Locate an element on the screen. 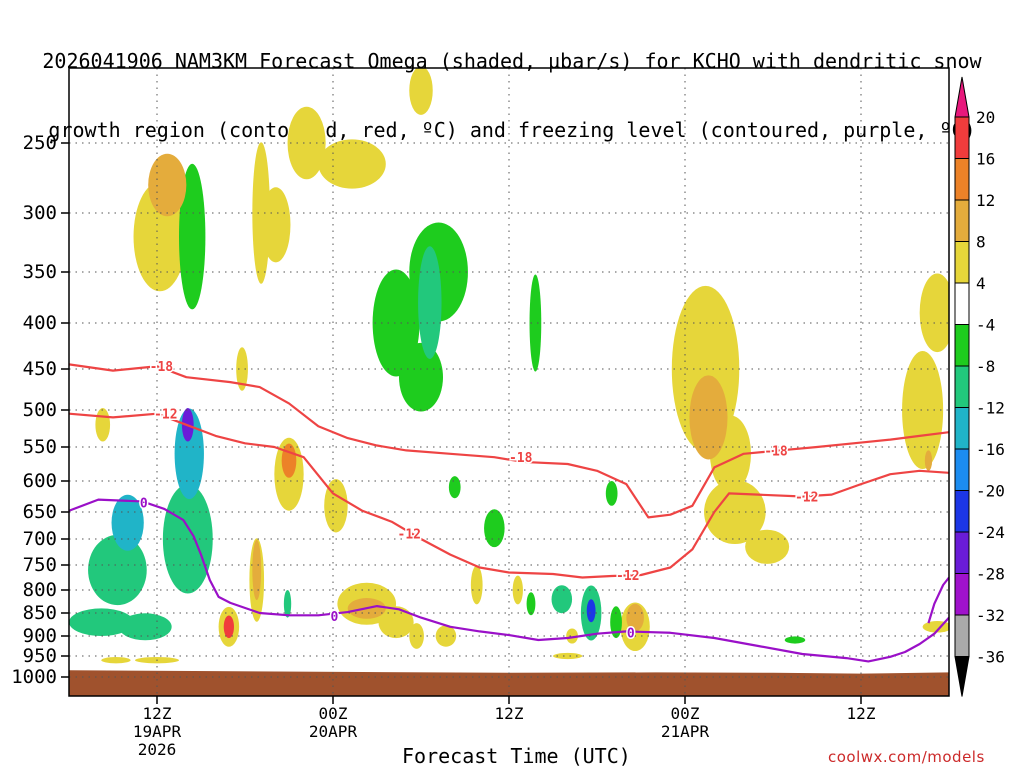 This screenshot has height=768, width=1024. contour-label-extra-0: -18 is located at coordinates (521, 458).